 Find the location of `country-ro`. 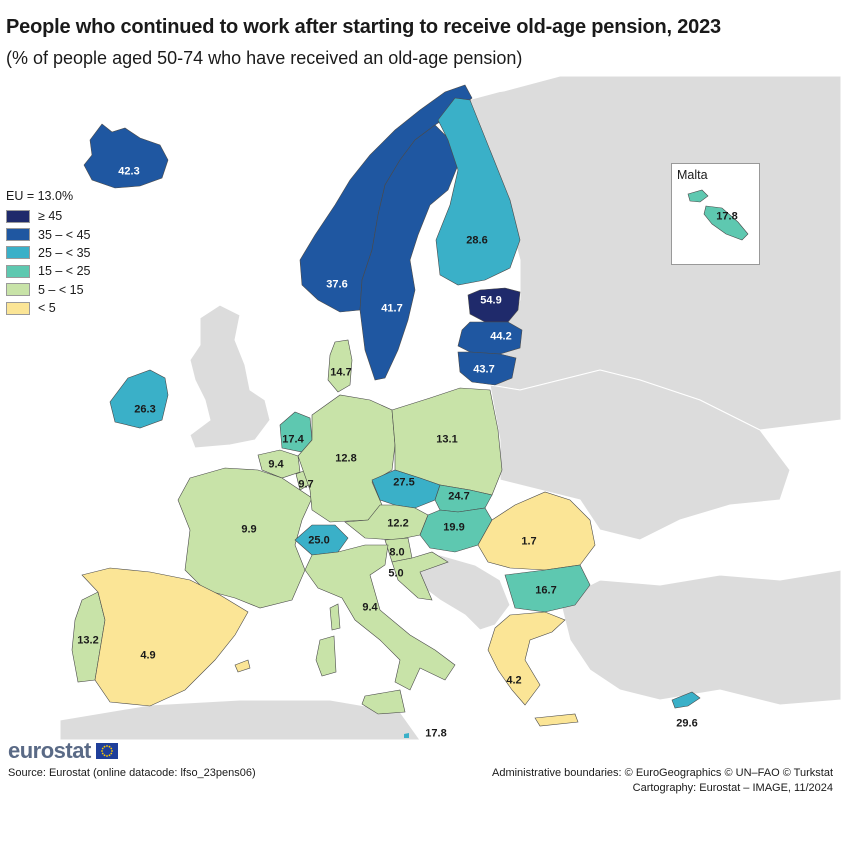

country-ro is located at coordinates (536, 531).